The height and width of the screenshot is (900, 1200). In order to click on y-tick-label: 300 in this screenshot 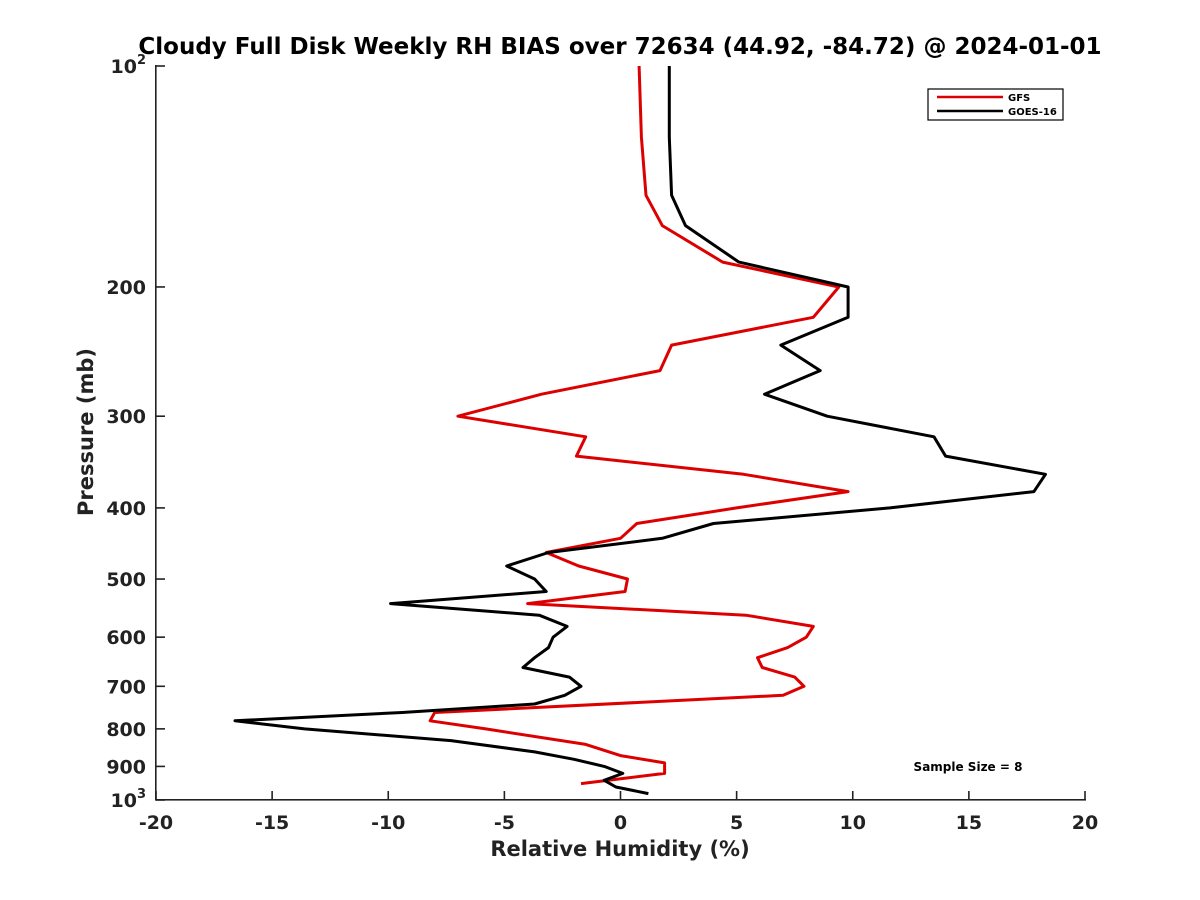, I will do `click(126, 417)`.